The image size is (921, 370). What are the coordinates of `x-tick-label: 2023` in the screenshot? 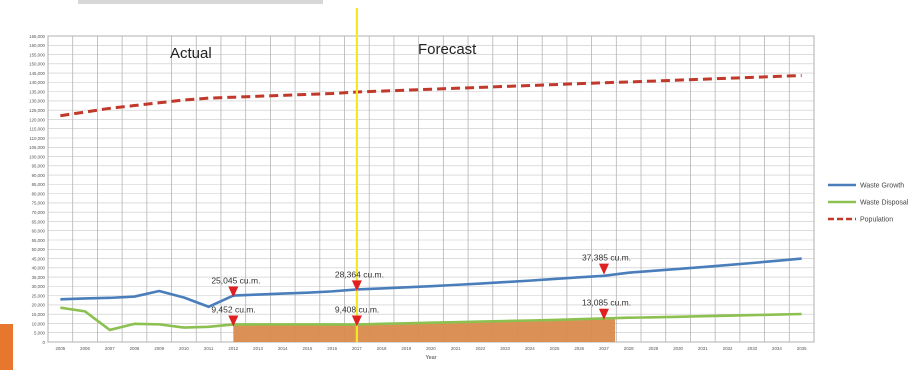 It's located at (505, 348).